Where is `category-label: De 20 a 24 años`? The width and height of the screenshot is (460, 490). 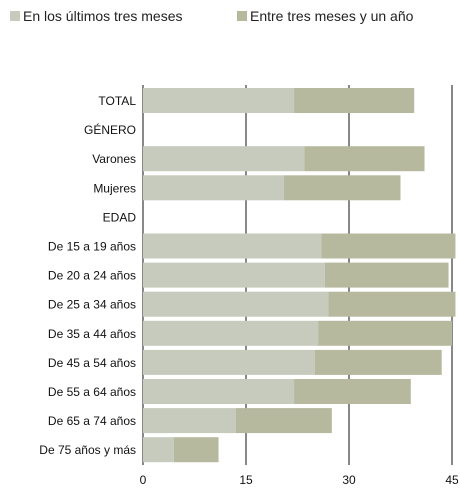
category-label: De 20 a 24 años is located at coordinates (92, 276).